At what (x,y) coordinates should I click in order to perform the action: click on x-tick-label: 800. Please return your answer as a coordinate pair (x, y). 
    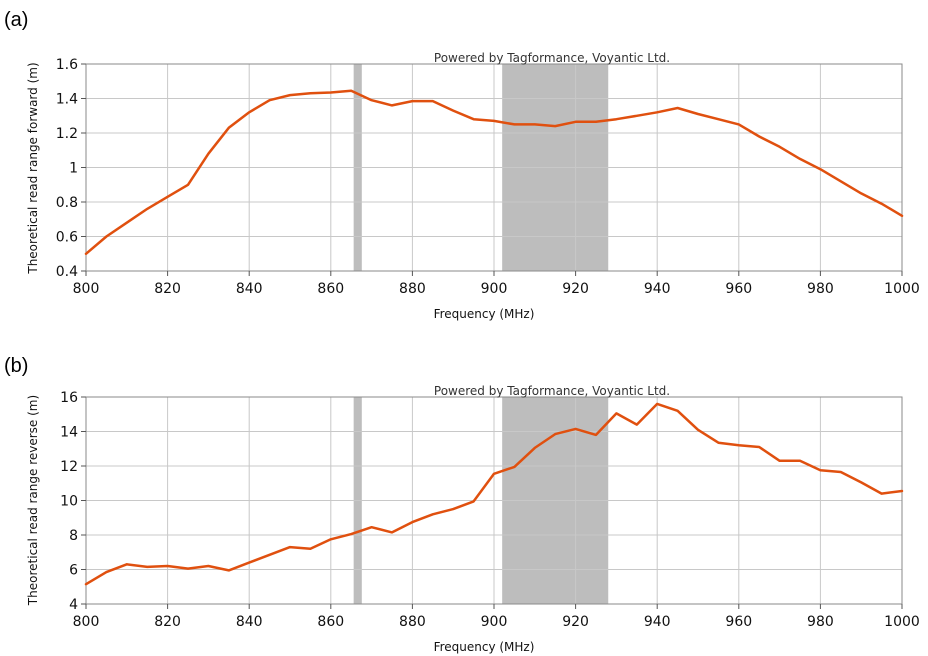
    Looking at the image, I should click on (86, 289).